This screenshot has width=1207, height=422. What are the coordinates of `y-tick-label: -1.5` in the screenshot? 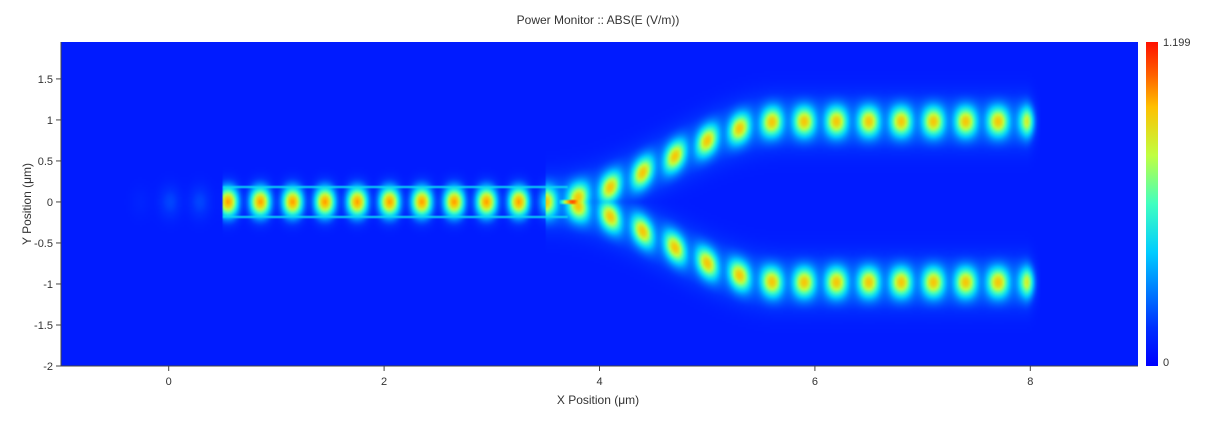 It's located at (43, 326).